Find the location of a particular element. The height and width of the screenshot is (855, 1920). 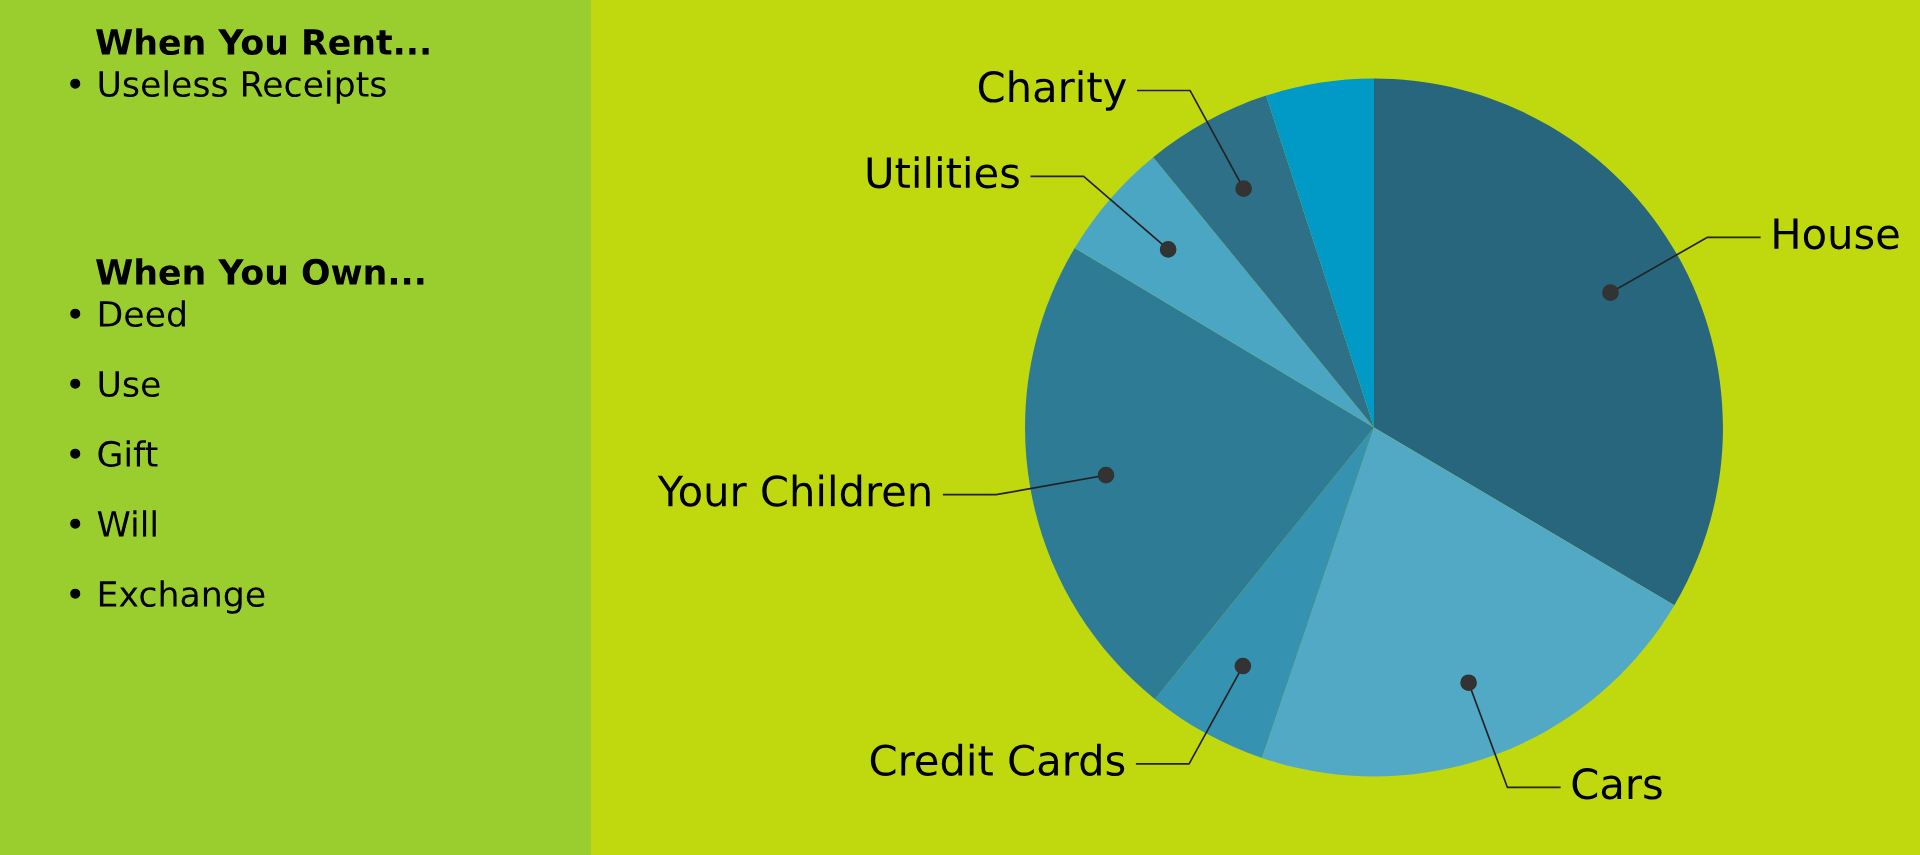

slice-label: Utilities is located at coordinates (943, 172).